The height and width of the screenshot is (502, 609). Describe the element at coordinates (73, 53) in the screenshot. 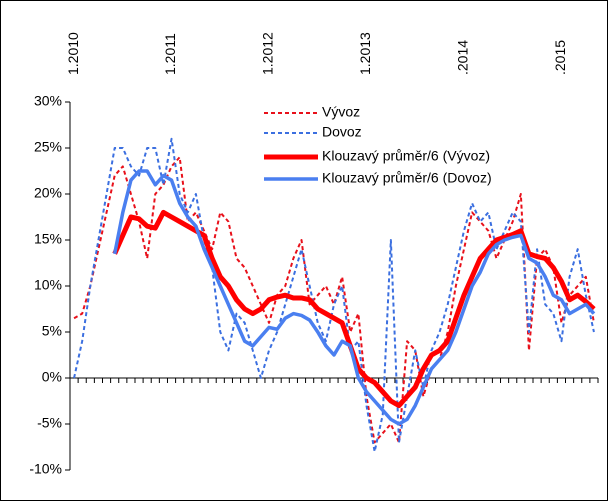

I see `x-tick-label: 1.2010` at that location.